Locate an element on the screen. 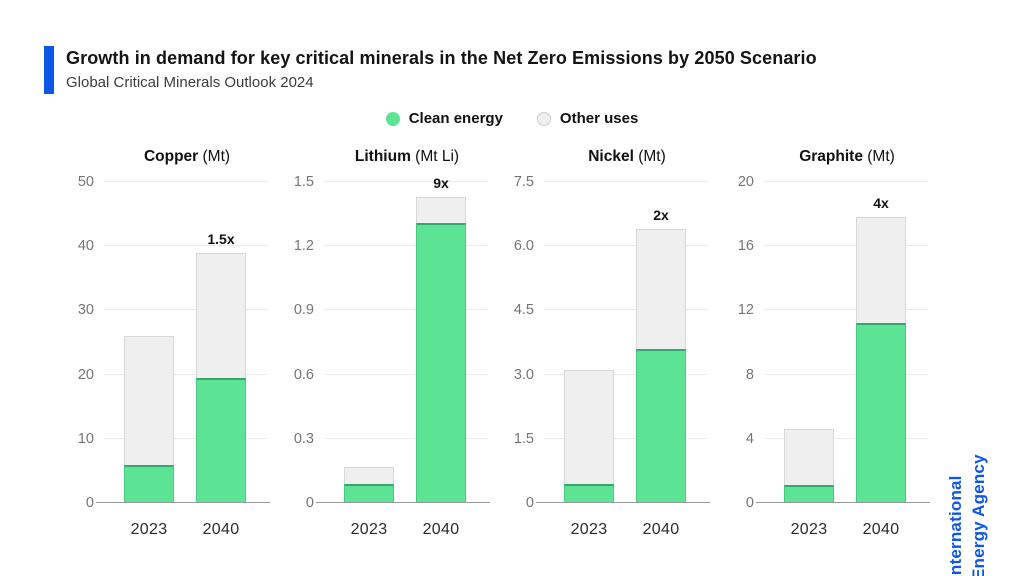 Image resolution: width=1024 pixels, height=576 pixels. y-tick-label: 4.5 is located at coordinates (523, 310).